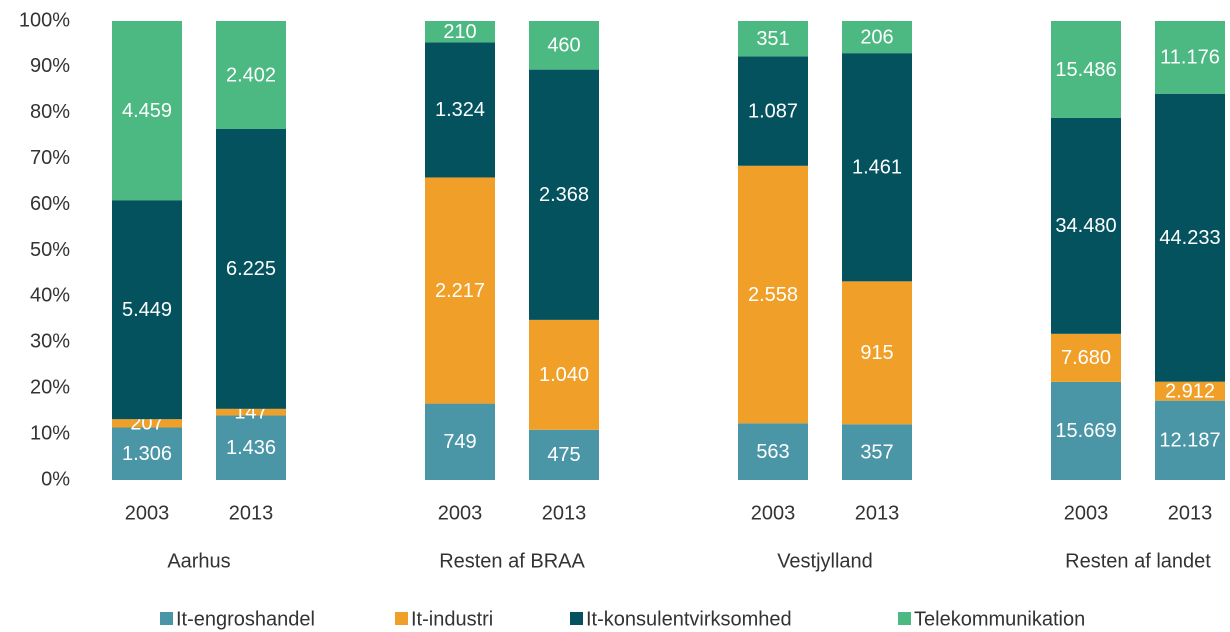 Image resolution: width=1230 pixels, height=632 pixels. I want to click on value-label: 206, so click(876, 37).